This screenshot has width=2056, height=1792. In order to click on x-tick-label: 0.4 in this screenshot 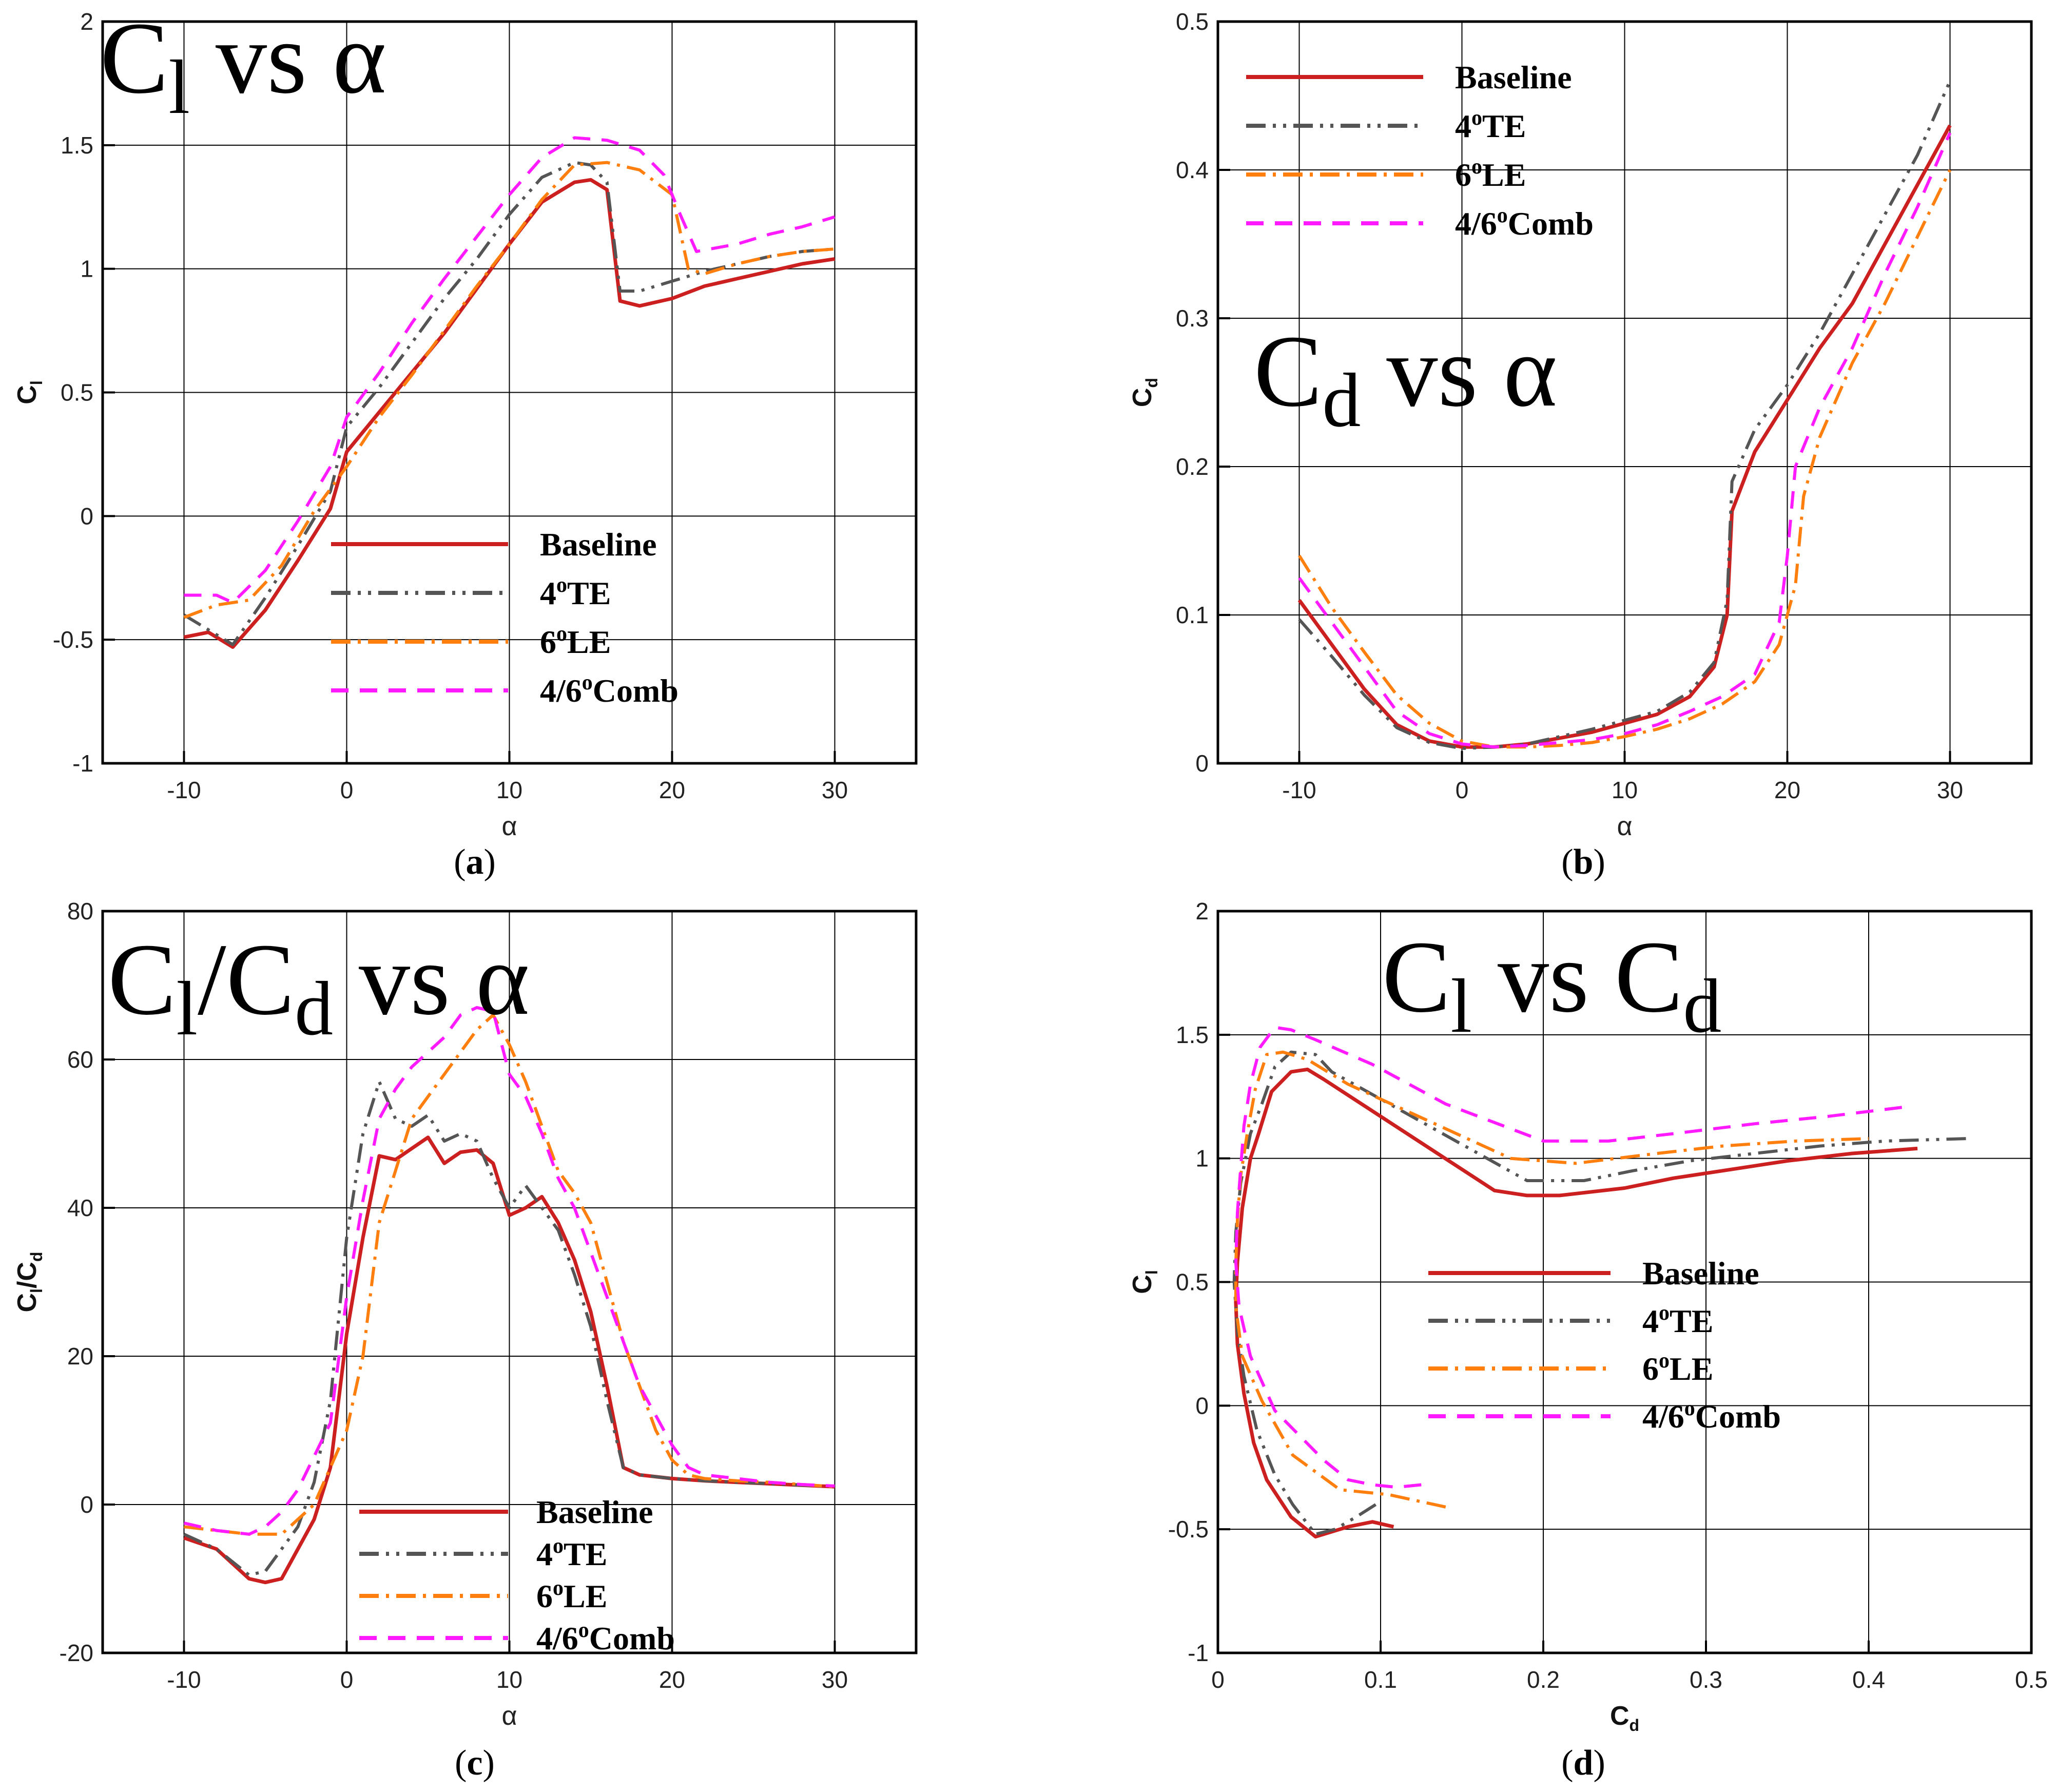, I will do `click(1868, 1680)`.